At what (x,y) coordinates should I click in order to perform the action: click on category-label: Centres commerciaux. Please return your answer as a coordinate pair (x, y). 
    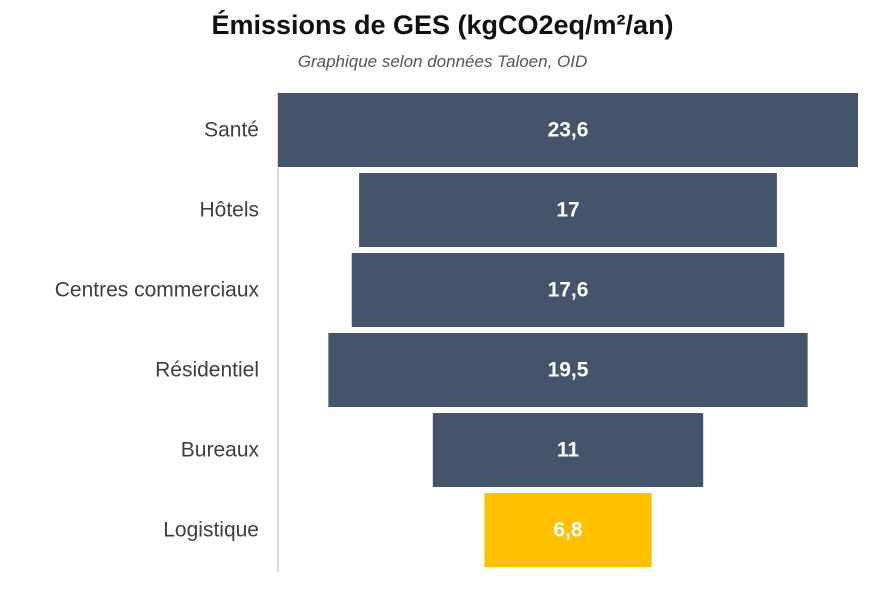
    Looking at the image, I should click on (157, 290).